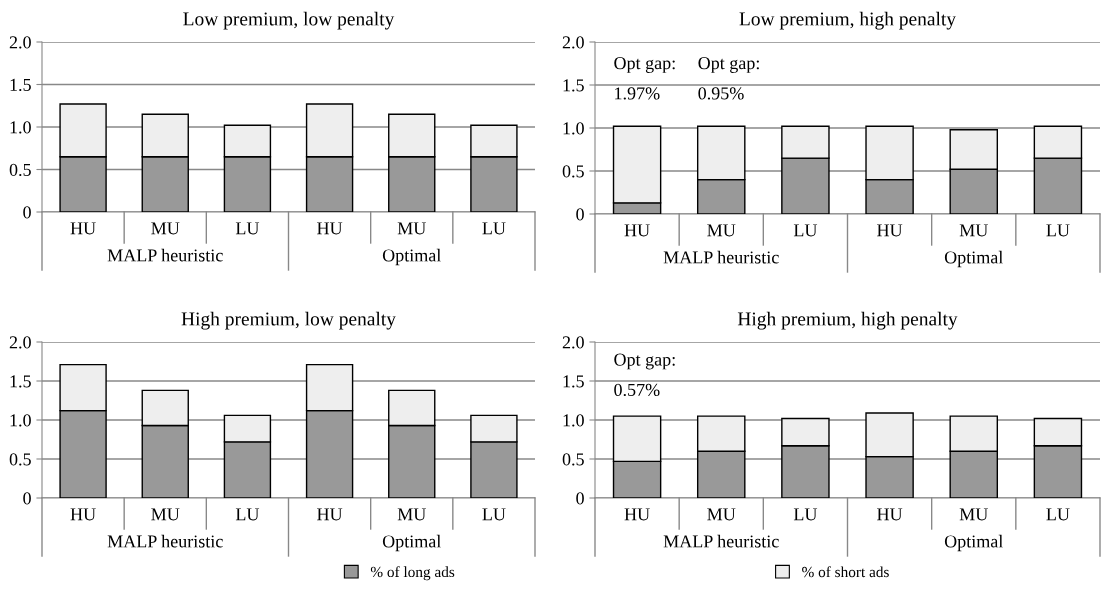  I want to click on chart-title: Low premium, high penalty, so click(847, 20).